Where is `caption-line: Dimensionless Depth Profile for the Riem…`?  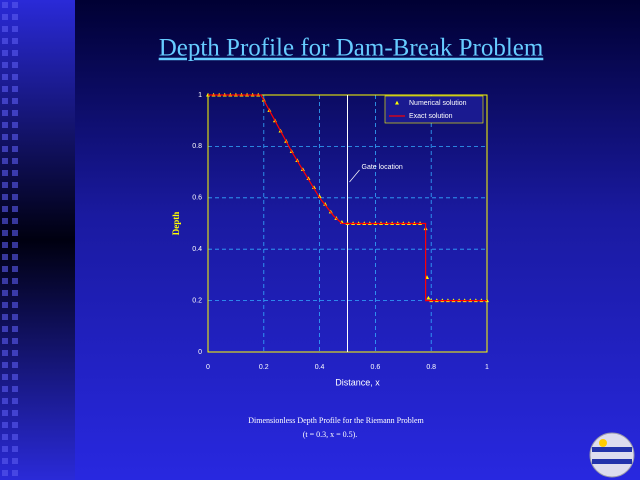 caption-line: Dimensionless Depth Profile for the Riem… is located at coordinates (336, 420).